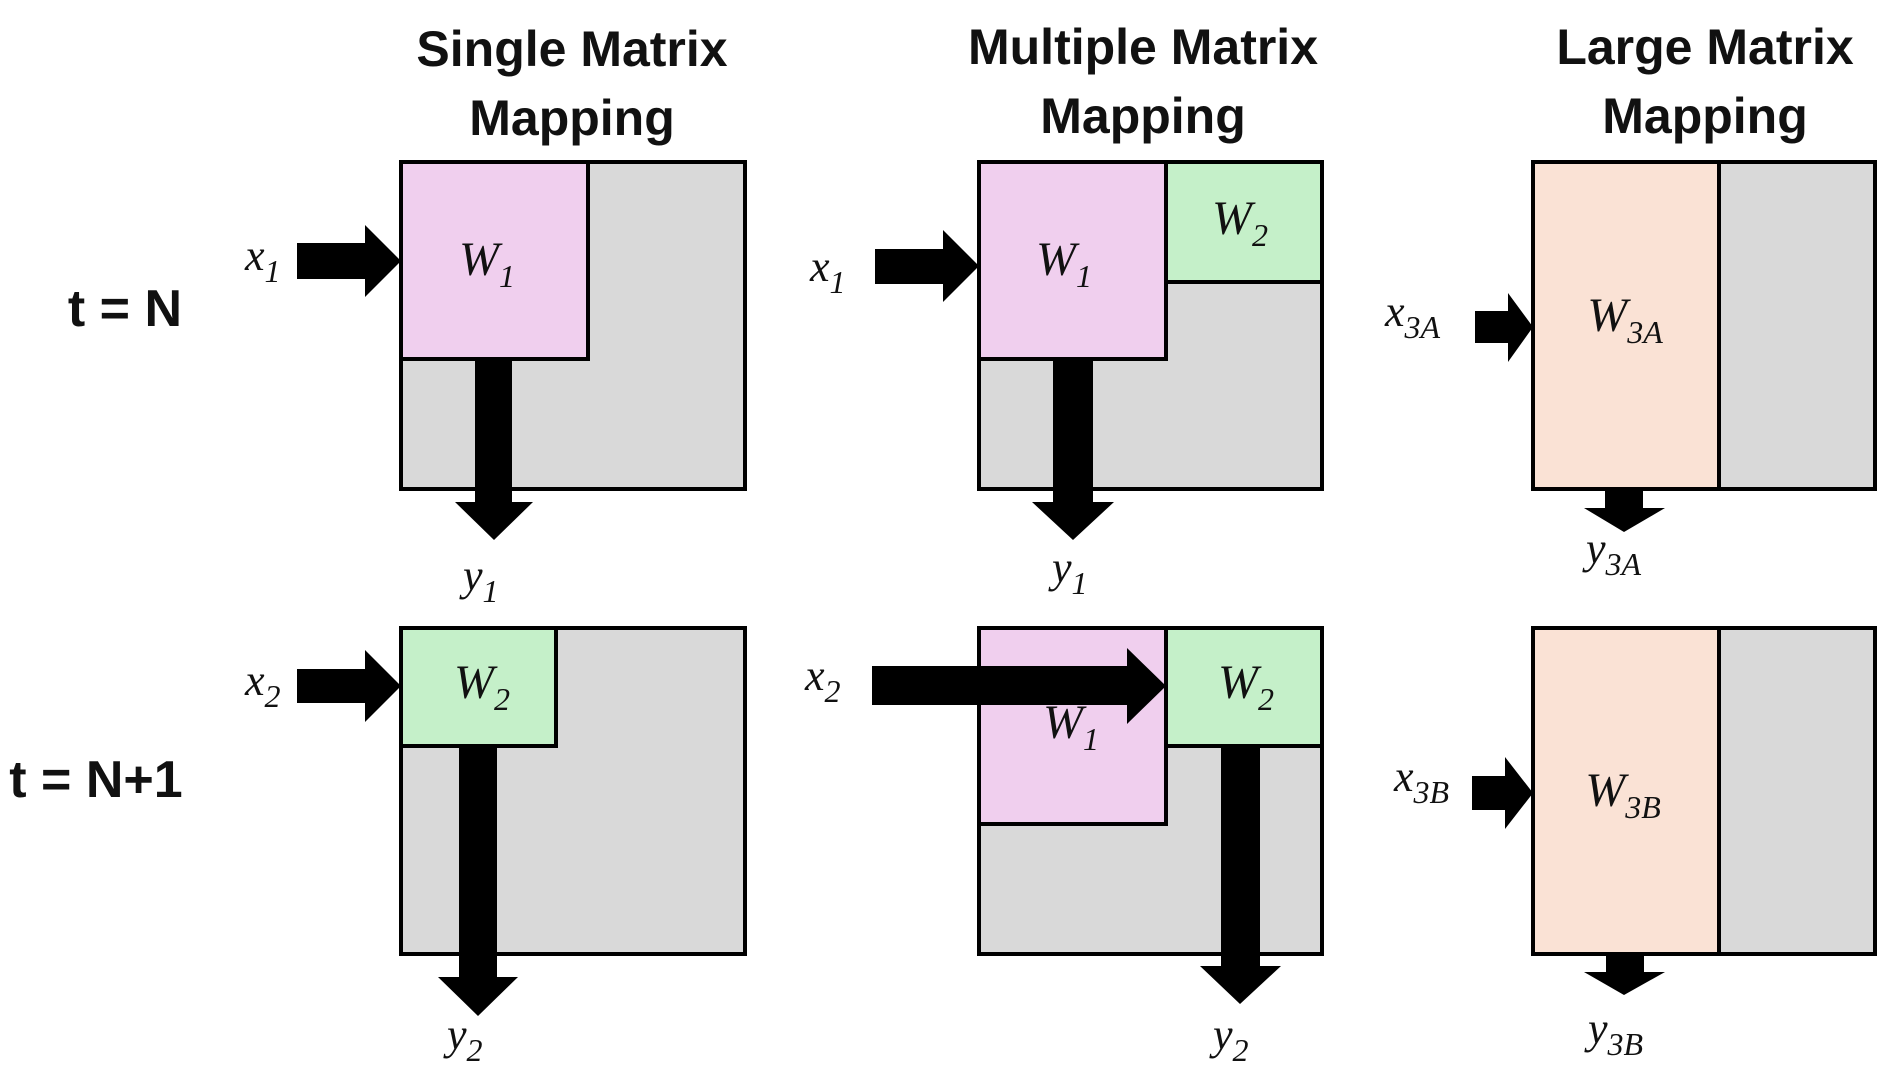 This screenshot has width=1904, height=1070. Describe the element at coordinates (1064, 847) in the screenshot. I see `multiple-array-bottom: W1 W2 x2 y2` at that location.